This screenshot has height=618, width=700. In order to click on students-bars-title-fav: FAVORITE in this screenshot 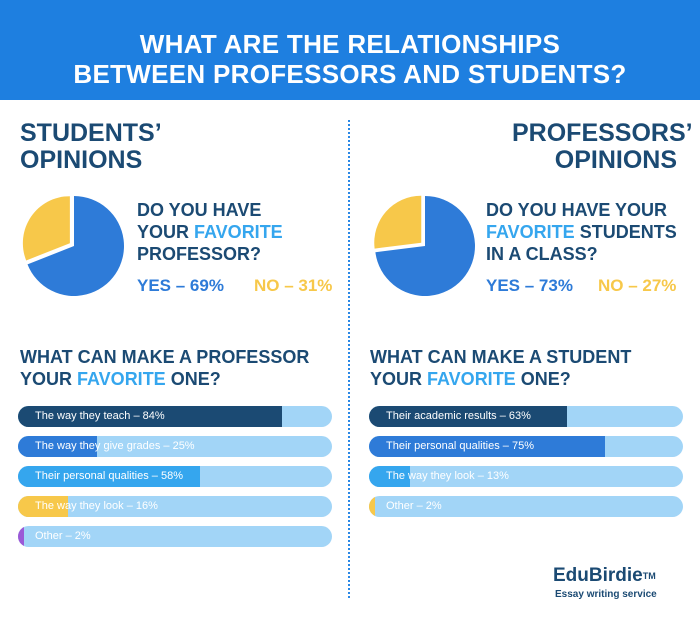, I will do `click(121, 379)`.